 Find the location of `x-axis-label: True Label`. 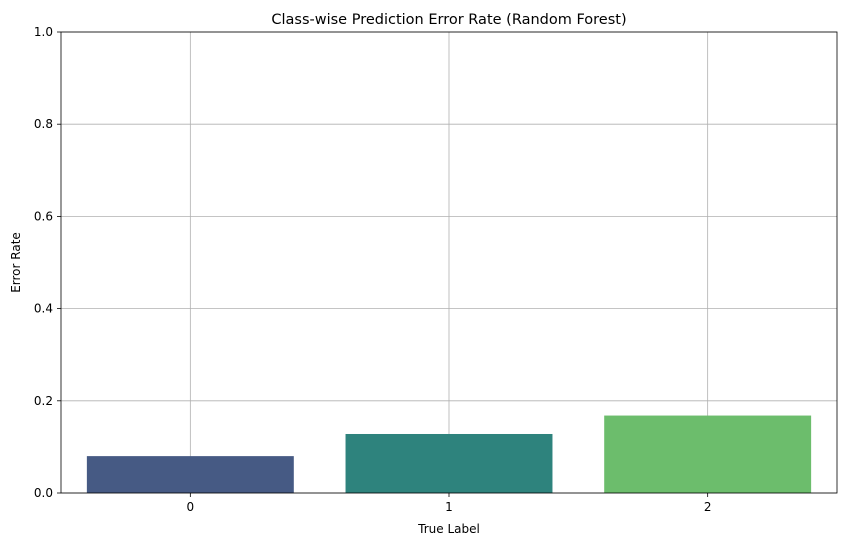

x-axis-label: True Label is located at coordinates (448, 529).